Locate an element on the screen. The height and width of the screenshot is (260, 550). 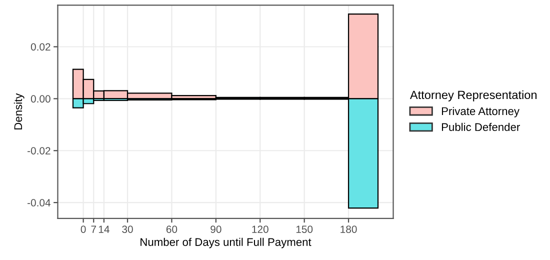
x-tick-label: 120 is located at coordinates (260, 229).